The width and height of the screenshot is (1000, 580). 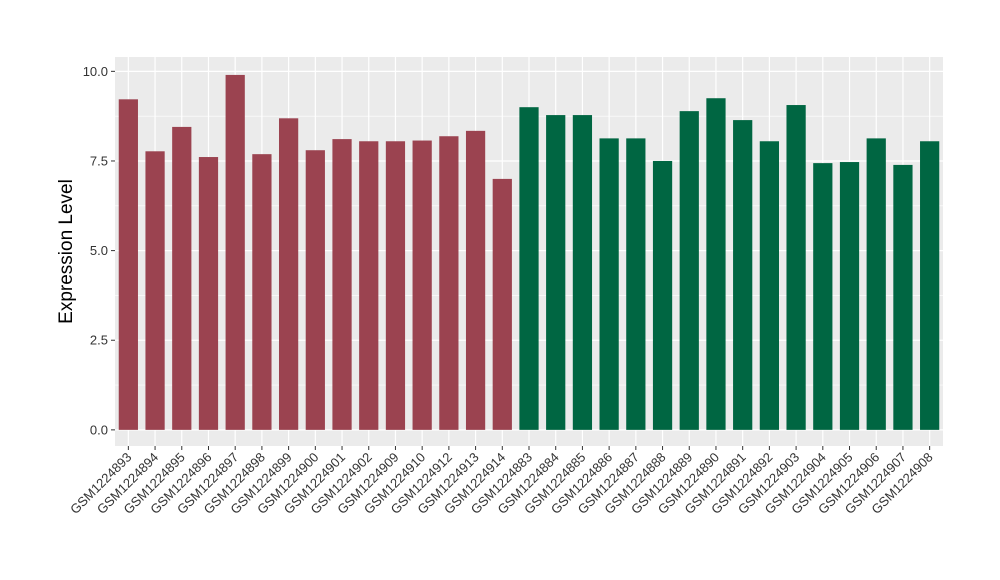 I want to click on bar-GSM1224891, so click(x=743, y=275).